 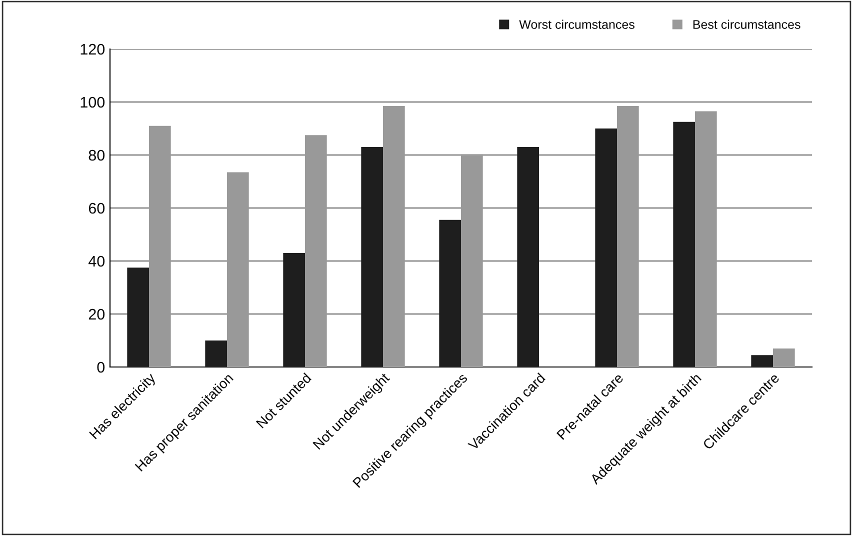 I want to click on legend-label: Best circumstances, so click(x=746, y=24).